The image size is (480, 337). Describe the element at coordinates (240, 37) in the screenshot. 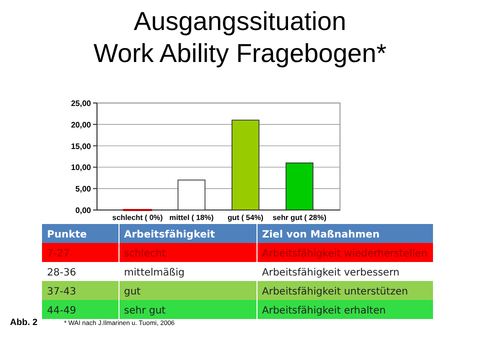

I see `chart-title: Ausgangssituation Work Ability Fragebogen*` at that location.